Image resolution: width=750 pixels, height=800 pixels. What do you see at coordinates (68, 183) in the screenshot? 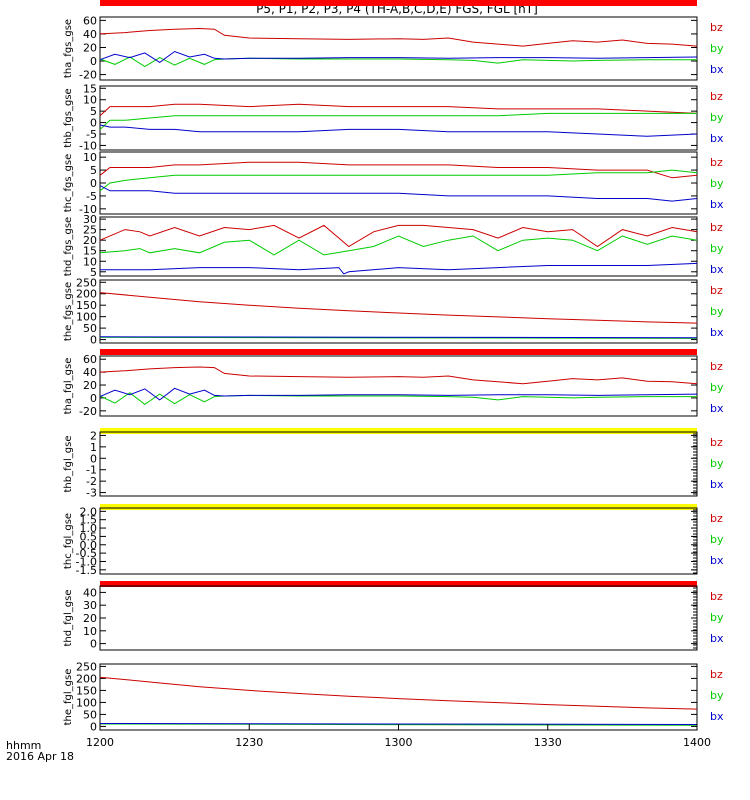
I see `y-axis-label: thc_fgs_gse` at bounding box center [68, 183].